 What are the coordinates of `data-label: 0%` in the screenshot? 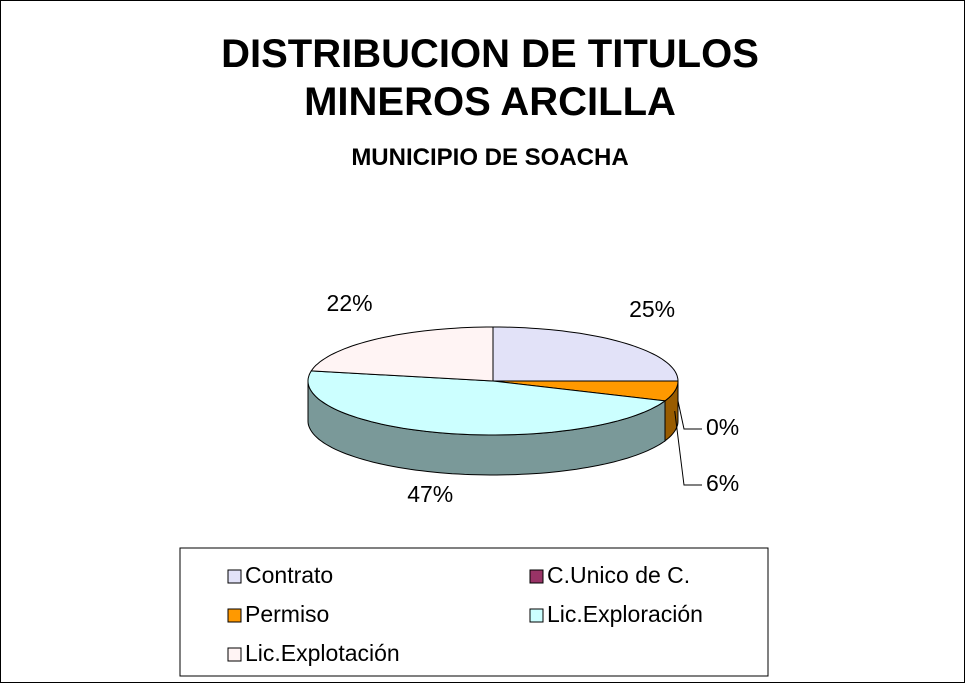 It's located at (722, 427).